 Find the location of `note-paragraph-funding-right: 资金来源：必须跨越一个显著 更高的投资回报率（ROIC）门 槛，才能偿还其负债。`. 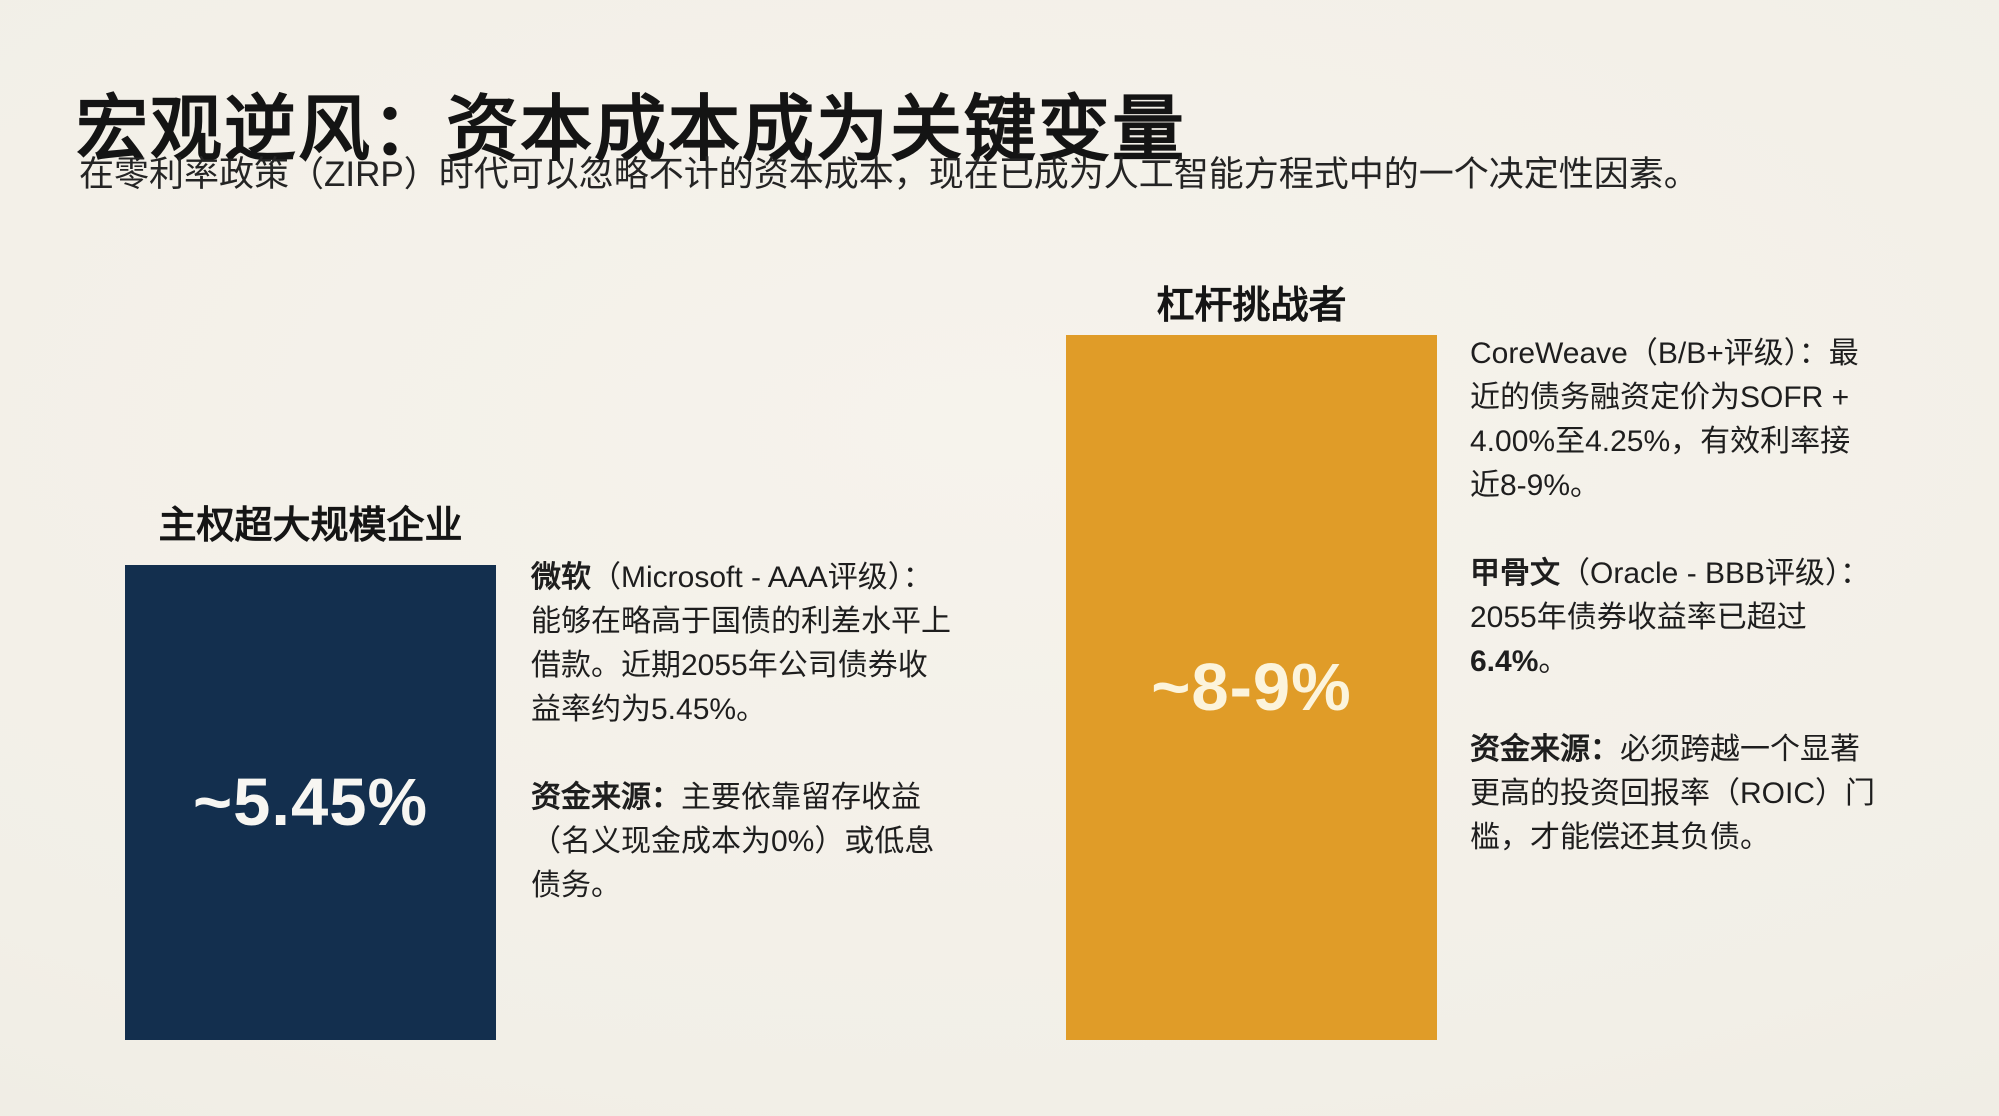

note-paragraph-funding-right: 资金来源：必须跨越一个显著 更高的投资回报率（ROIC）门 槛，才能偿还其负债。 is located at coordinates (1734, 794).